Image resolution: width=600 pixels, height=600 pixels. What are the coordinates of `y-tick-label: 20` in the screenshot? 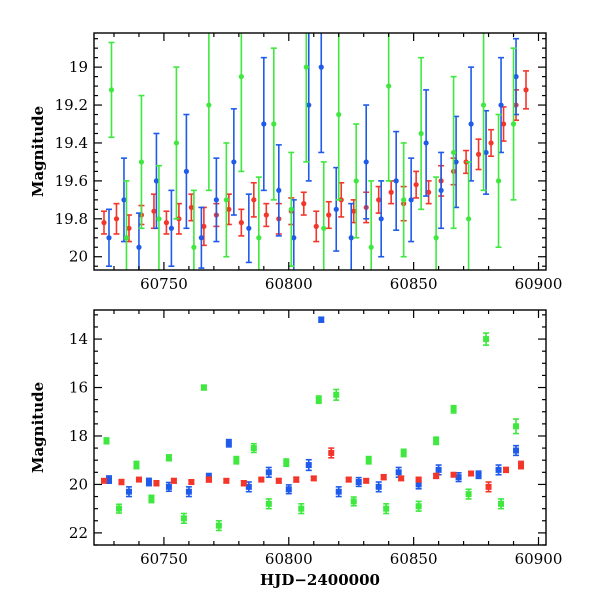 It's located at (78, 257).